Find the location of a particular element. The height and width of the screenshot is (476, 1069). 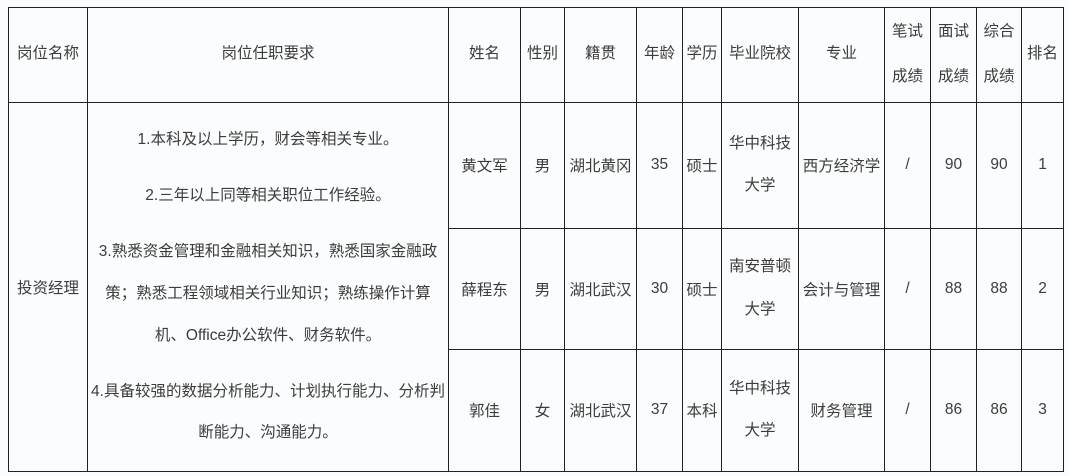

cell-gender: 女 is located at coordinates (542, 410).